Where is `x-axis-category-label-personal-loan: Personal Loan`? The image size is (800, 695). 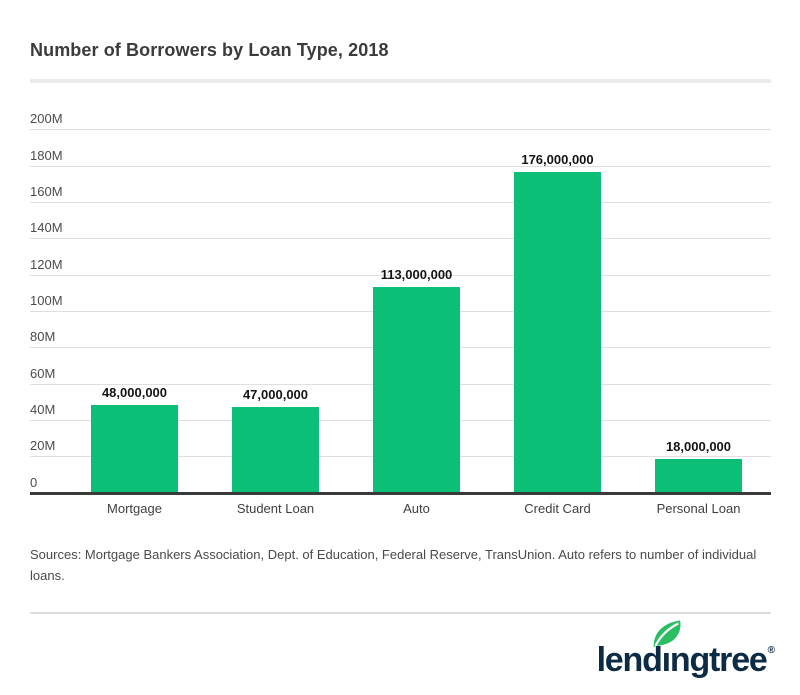
x-axis-category-label-personal-loan: Personal Loan is located at coordinates (698, 508).